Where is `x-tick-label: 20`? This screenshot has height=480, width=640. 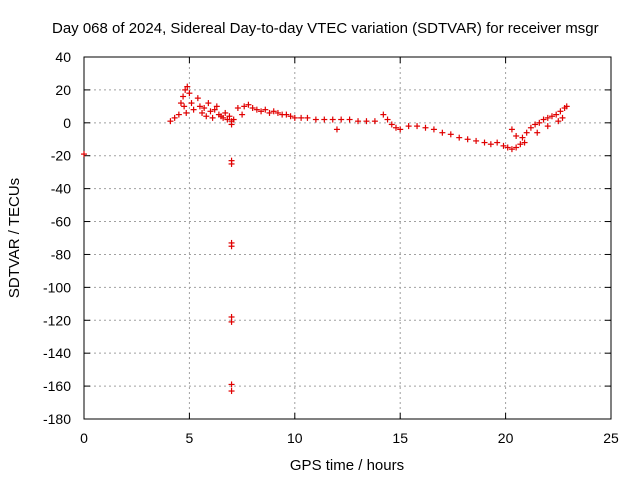 x-tick-label: 20 is located at coordinates (506, 438).